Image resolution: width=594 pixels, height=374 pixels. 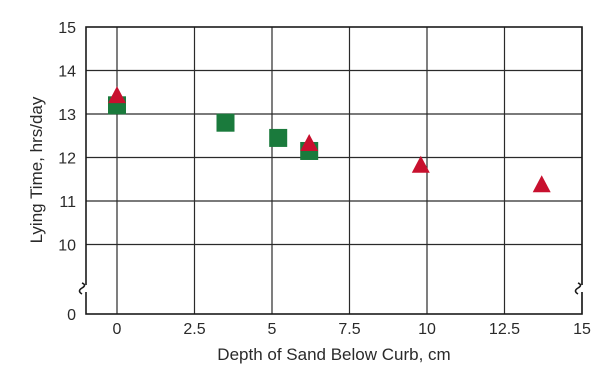 I want to click on x-tick-label: 7.5, so click(x=349, y=329).